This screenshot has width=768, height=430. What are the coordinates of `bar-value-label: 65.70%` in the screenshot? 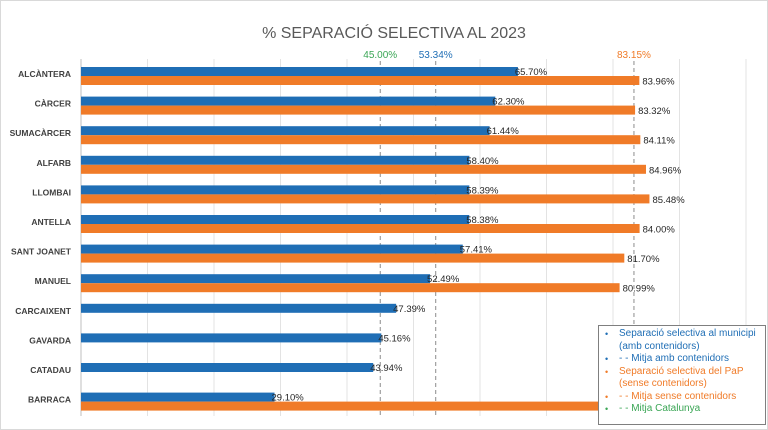 It's located at (531, 72).